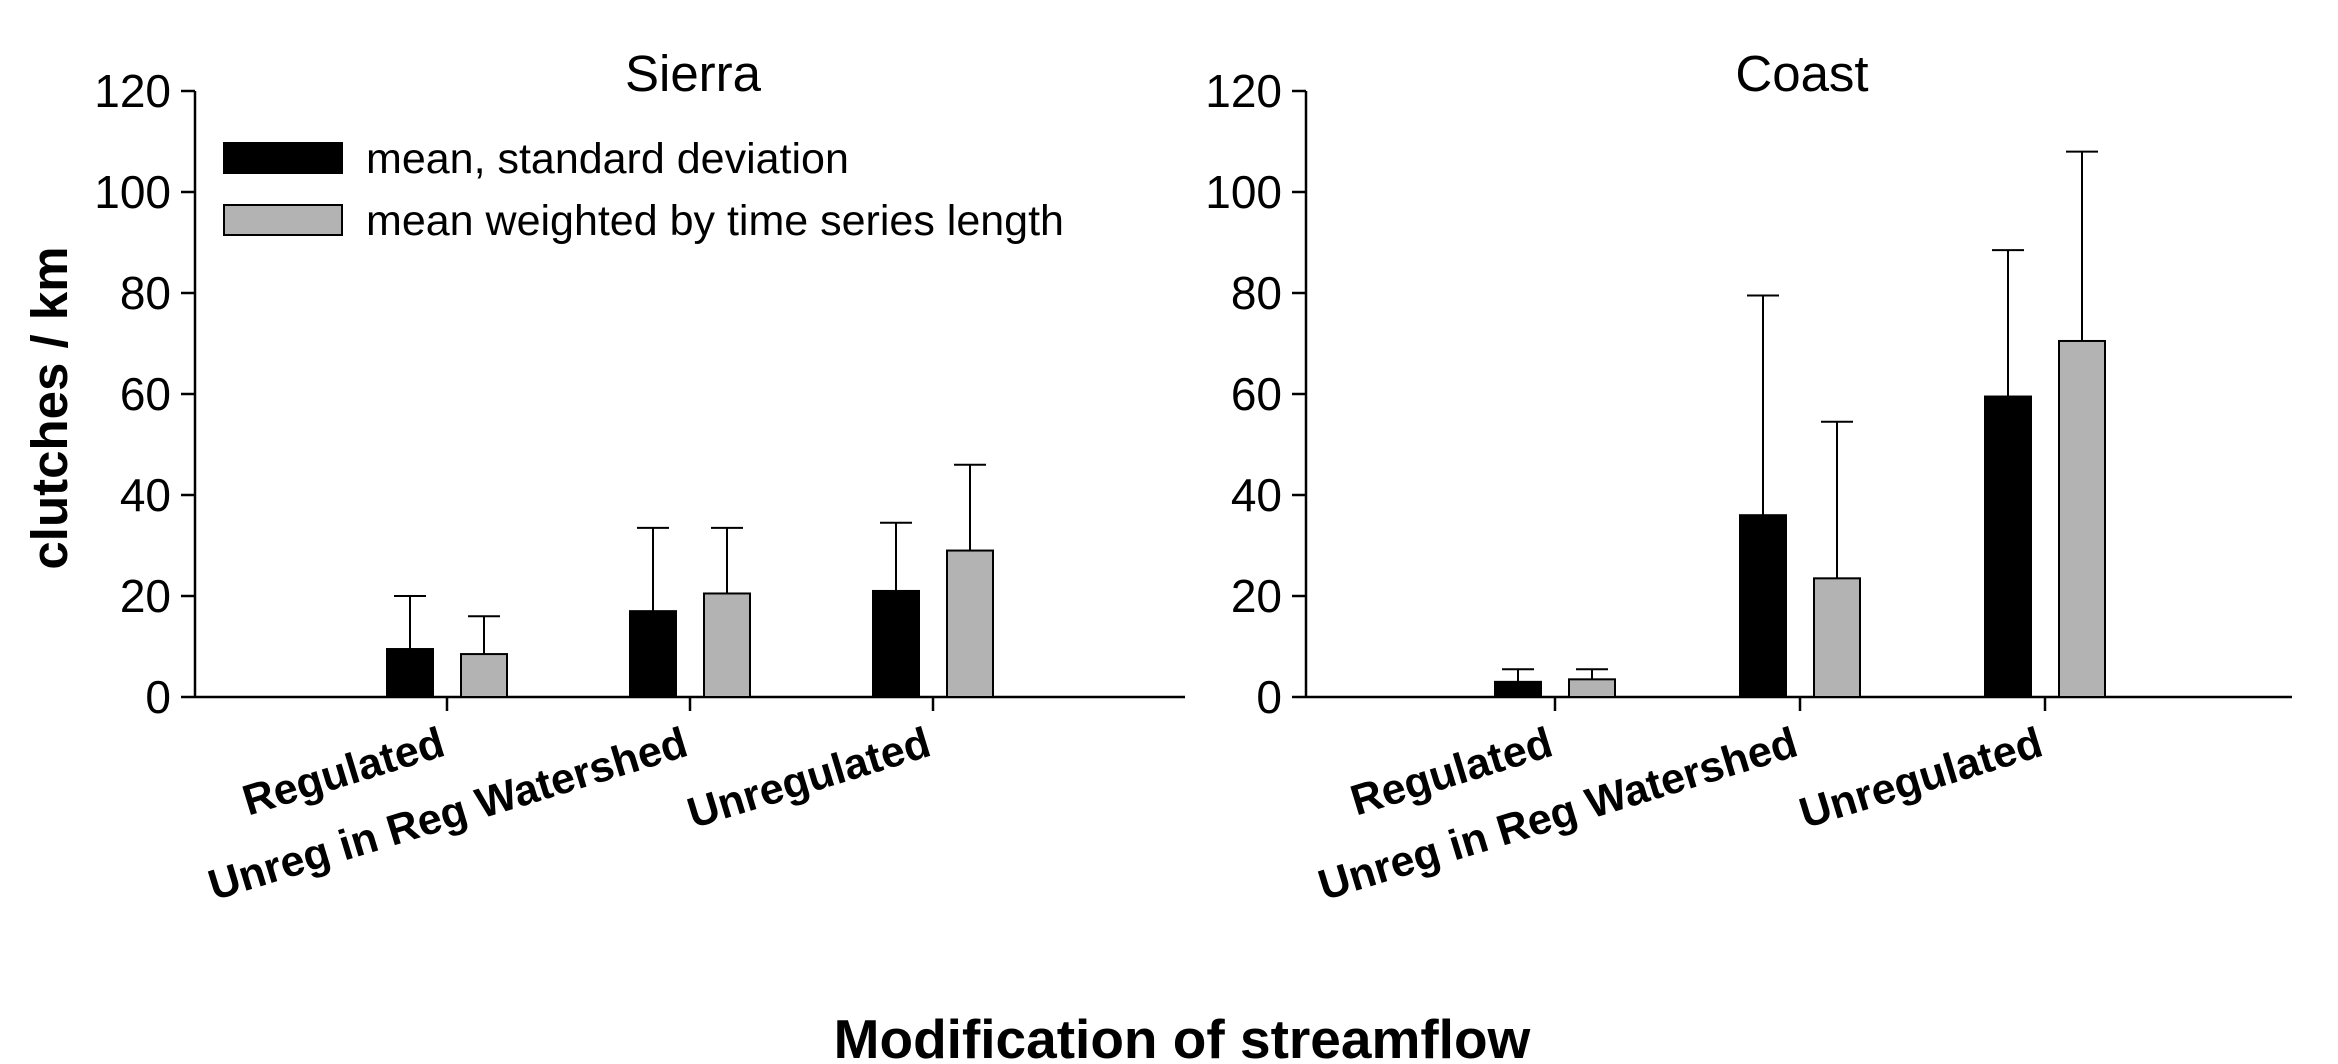 The height and width of the screenshot is (1064, 2338). I want to click on coast-y-tick-label: 80, so click(1256, 293).